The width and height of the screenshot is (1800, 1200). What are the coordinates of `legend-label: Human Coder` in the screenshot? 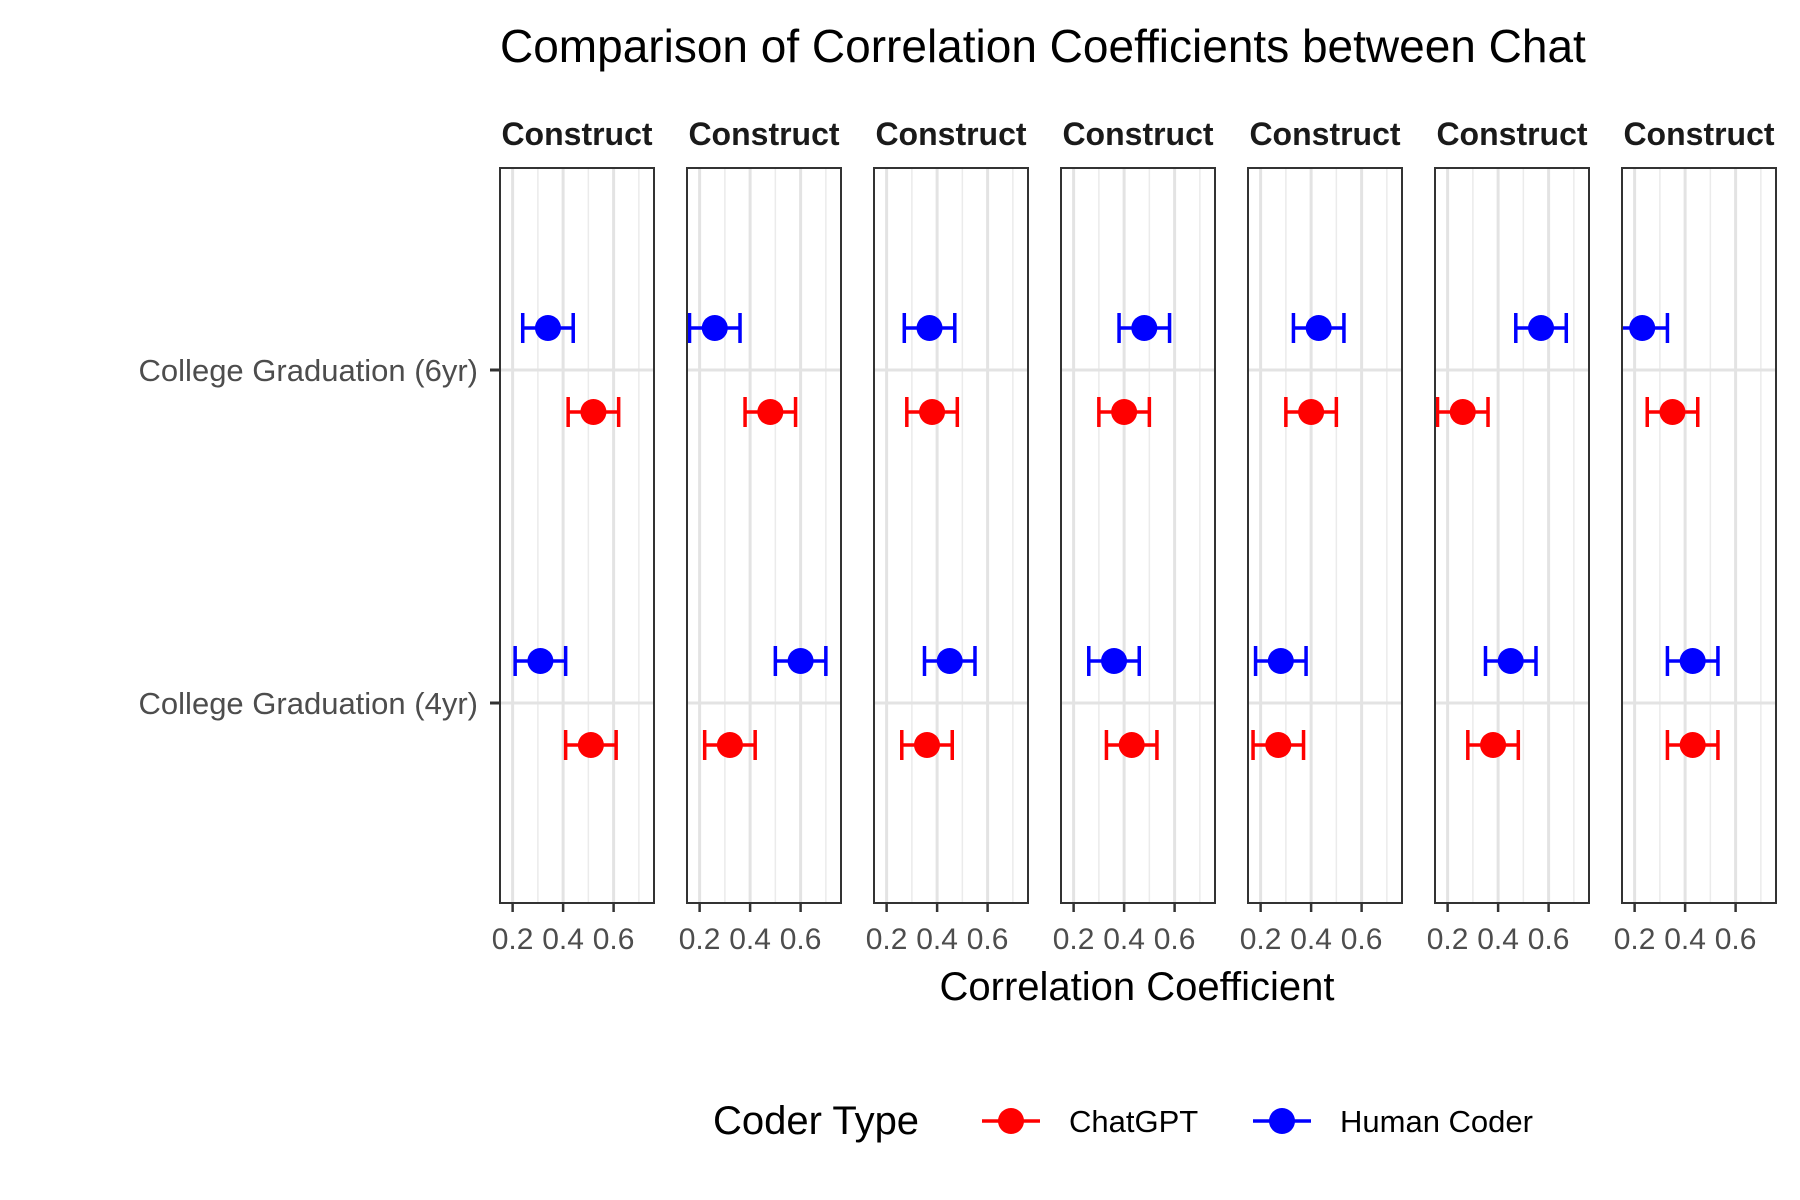 It's located at (1436, 1121).